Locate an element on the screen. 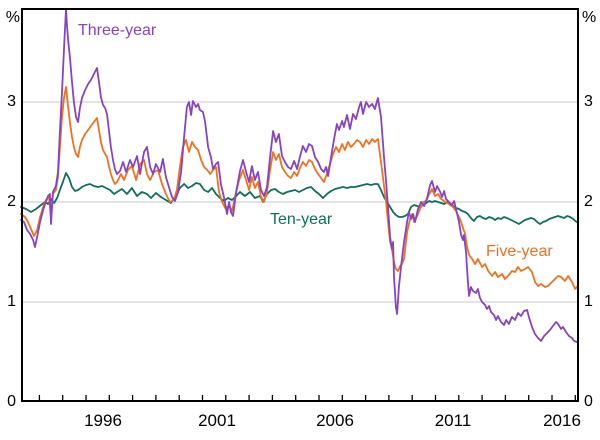  series-label-ten-year: Ten-year is located at coordinates (301, 219).